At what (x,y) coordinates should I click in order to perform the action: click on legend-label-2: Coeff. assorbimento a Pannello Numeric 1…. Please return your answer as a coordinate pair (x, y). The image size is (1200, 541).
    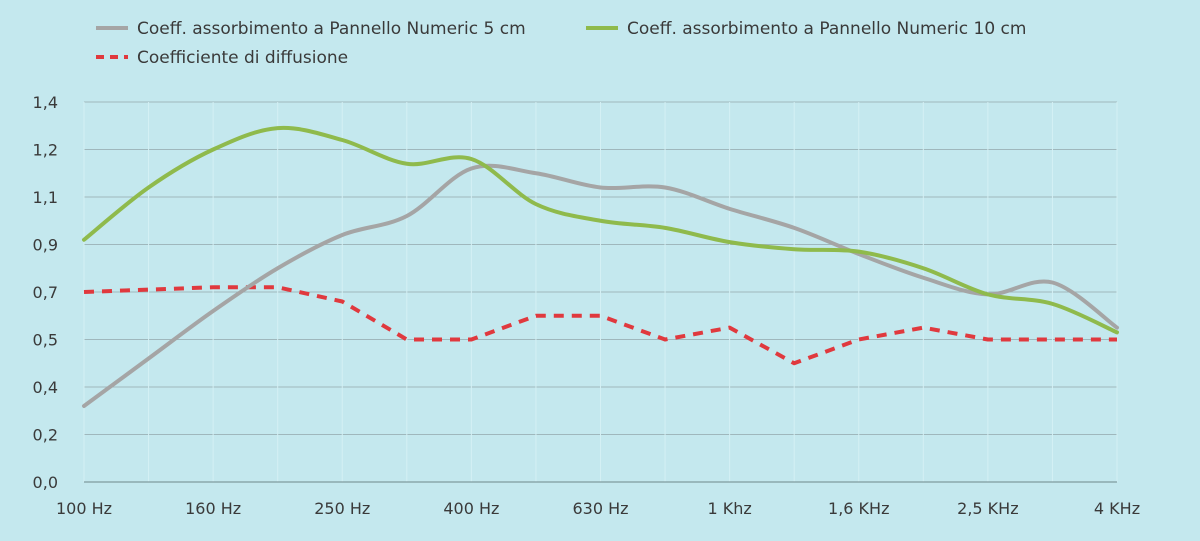
    Looking at the image, I should click on (826, 29).